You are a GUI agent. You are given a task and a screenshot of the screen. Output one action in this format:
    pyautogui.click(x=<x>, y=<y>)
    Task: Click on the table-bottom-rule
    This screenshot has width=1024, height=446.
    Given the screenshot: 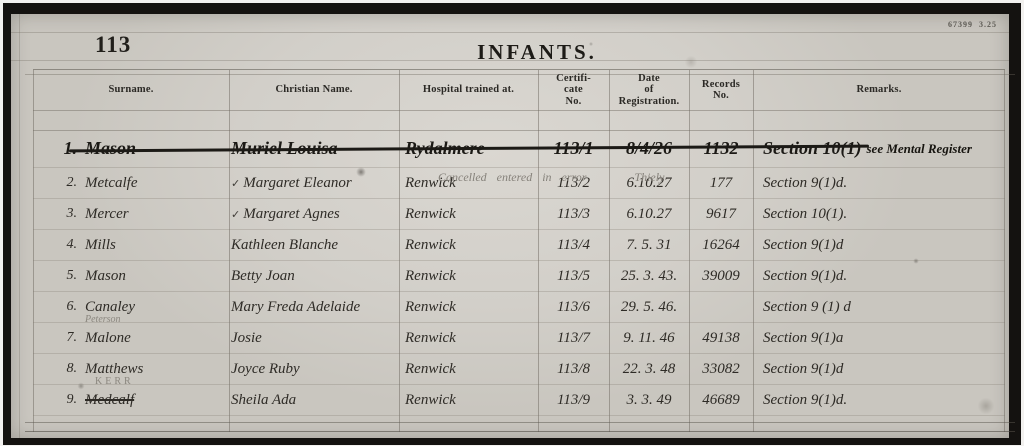 What is the action you would take?
    pyautogui.click(x=520, y=422)
    